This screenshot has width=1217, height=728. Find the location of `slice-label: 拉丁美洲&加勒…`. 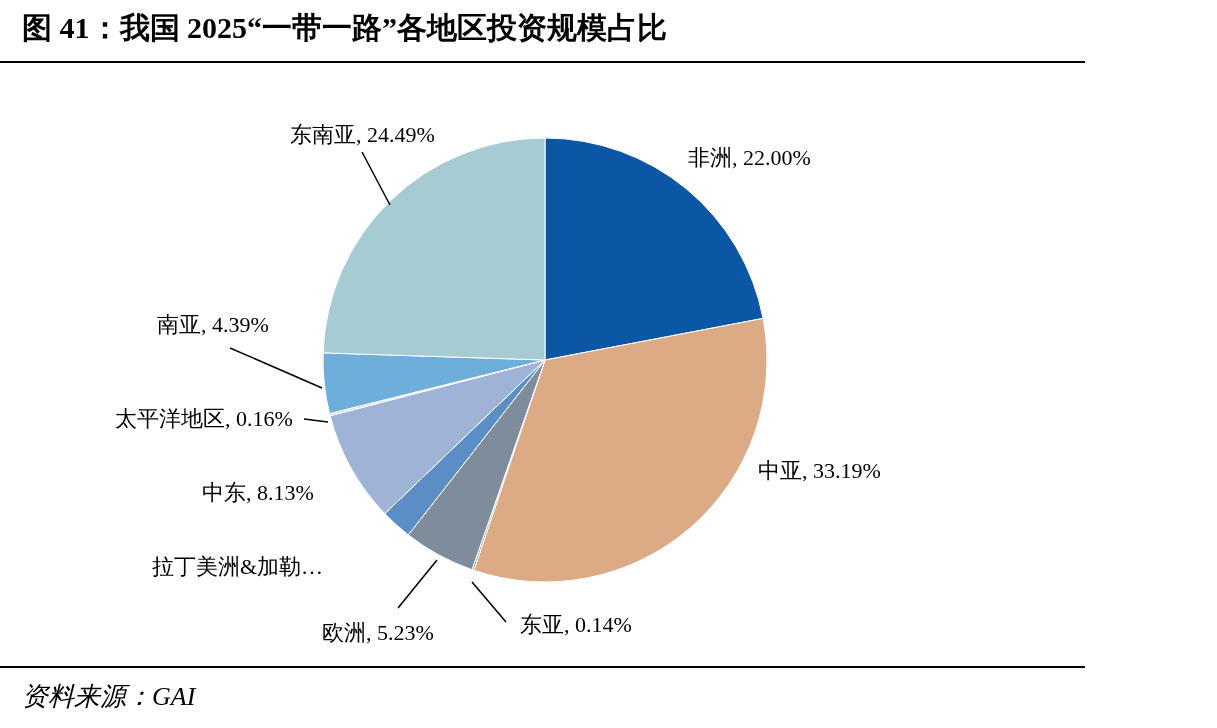

slice-label: 拉丁美洲&加勒… is located at coordinates (238, 566).